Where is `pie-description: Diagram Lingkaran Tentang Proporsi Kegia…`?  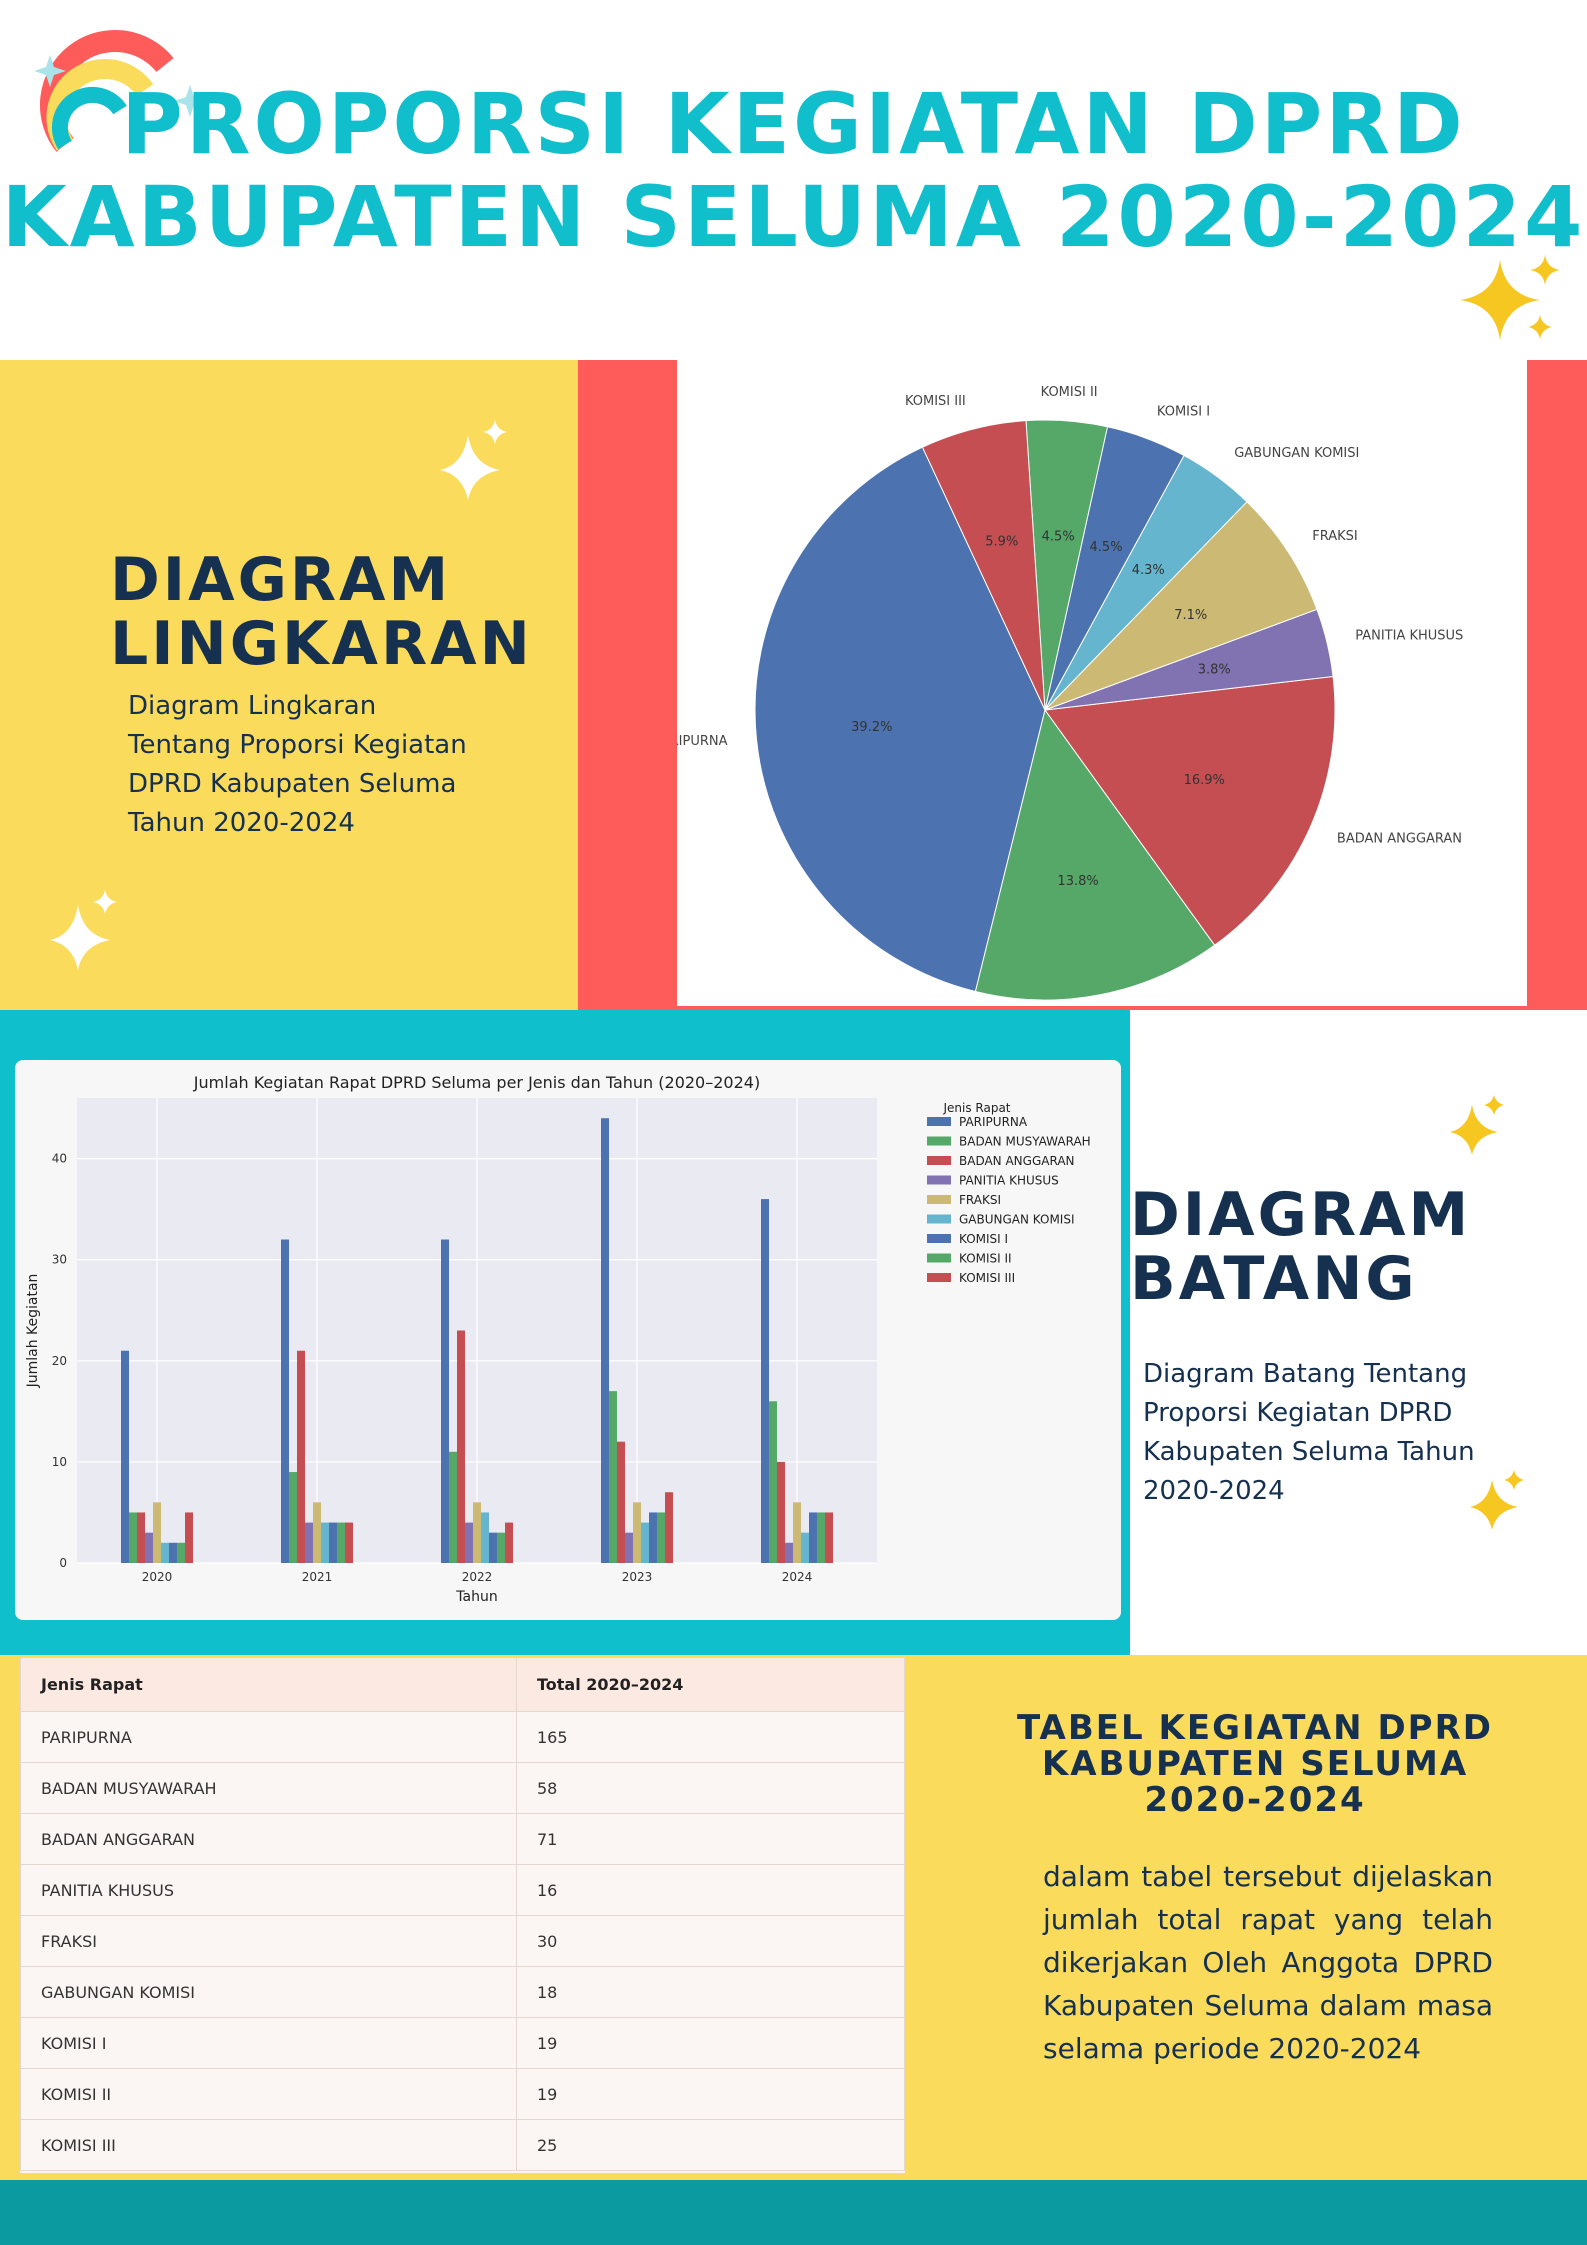
pie-description: Diagram Lingkaran Tentang Proporsi Kegia… is located at coordinates (297, 765).